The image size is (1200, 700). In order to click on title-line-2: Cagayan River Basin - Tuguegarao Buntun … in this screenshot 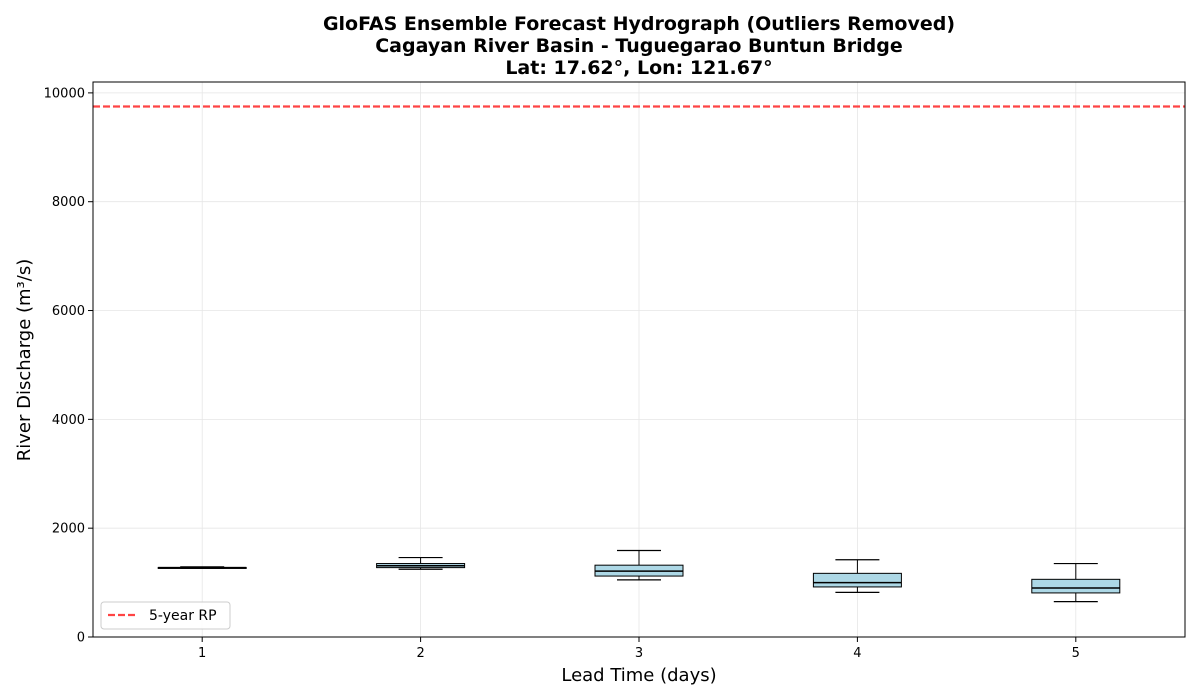, I will do `click(639, 46)`.